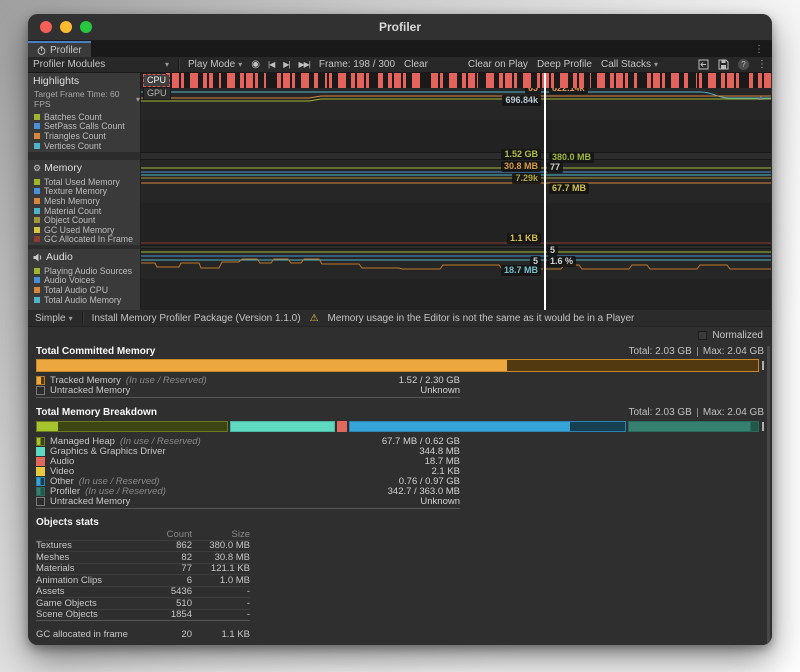 Image resolution: width=800 pixels, height=672 pixels. What do you see at coordinates (564, 64) in the screenshot?
I see `deep-profile-toggle: Deep Profile` at bounding box center [564, 64].